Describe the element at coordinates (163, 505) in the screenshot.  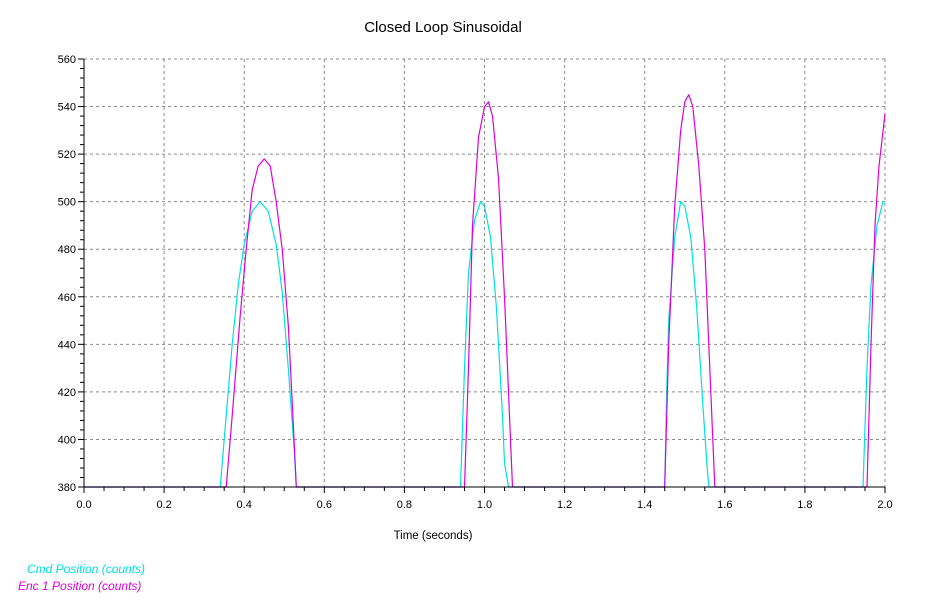
I see `x-tick-label: 0.2` at that location.